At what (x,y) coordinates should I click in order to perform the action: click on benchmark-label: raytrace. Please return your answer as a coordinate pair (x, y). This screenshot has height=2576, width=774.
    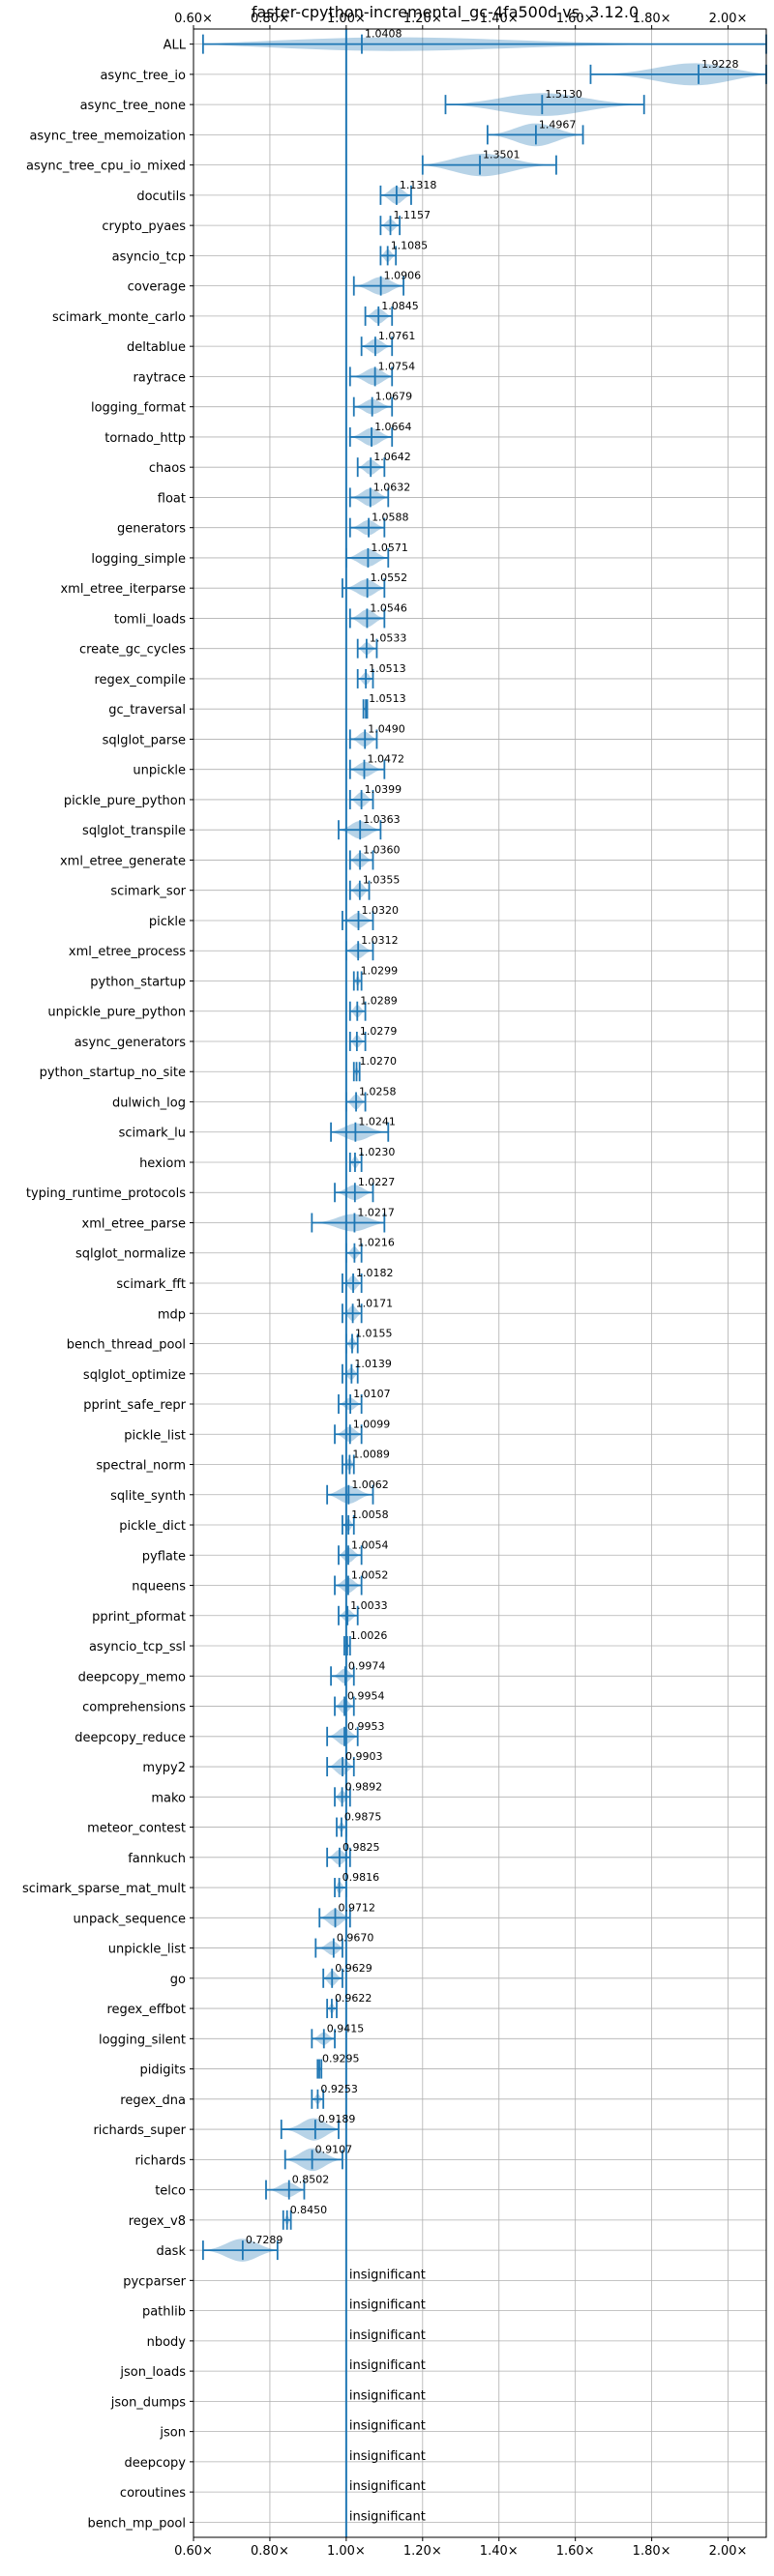
    Looking at the image, I should click on (159, 377).